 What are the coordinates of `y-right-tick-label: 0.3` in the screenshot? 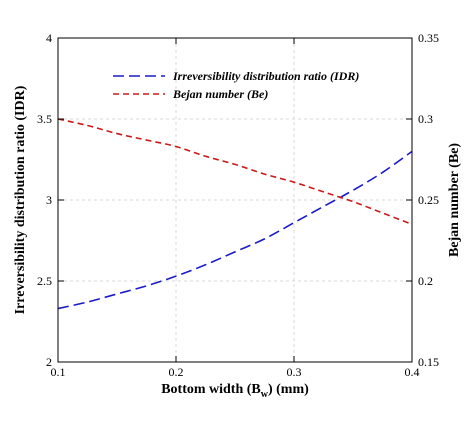 It's located at (425, 119).